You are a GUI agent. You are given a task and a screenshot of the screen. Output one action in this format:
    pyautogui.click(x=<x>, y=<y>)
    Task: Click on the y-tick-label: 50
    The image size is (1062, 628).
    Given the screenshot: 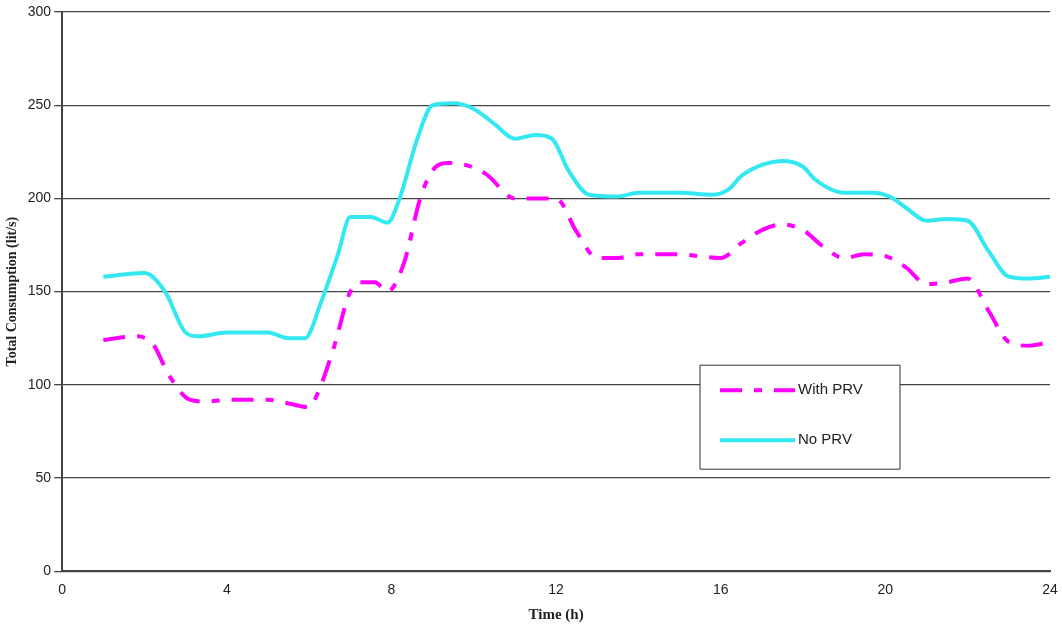 What is the action you would take?
    pyautogui.click(x=43, y=476)
    